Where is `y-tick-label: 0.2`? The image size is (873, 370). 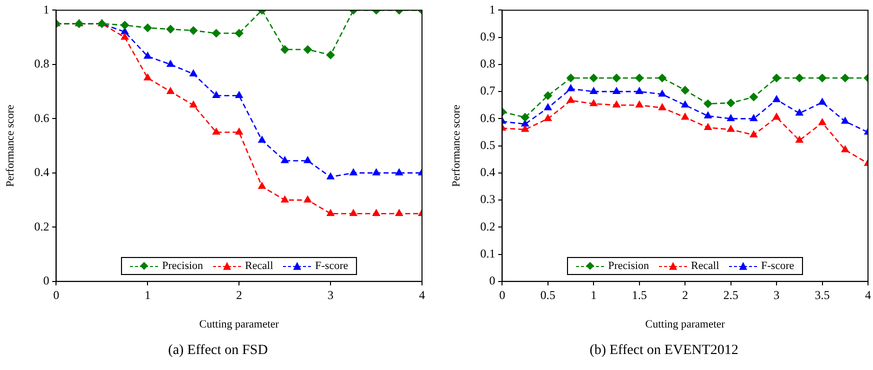
y-tick-label: 0.2 is located at coordinates (488, 226).